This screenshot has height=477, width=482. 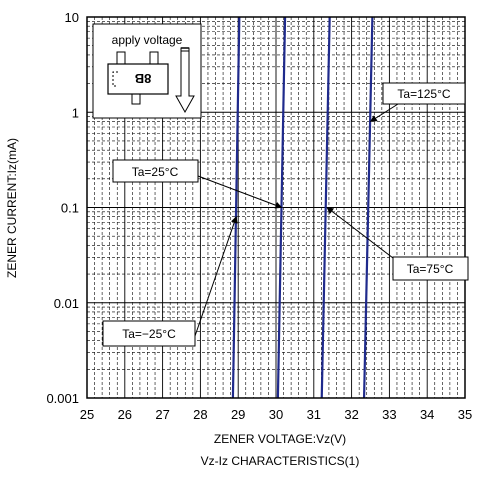 What do you see at coordinates (72, 17) in the screenshot?
I see `y-tick-label: 10` at bounding box center [72, 17].